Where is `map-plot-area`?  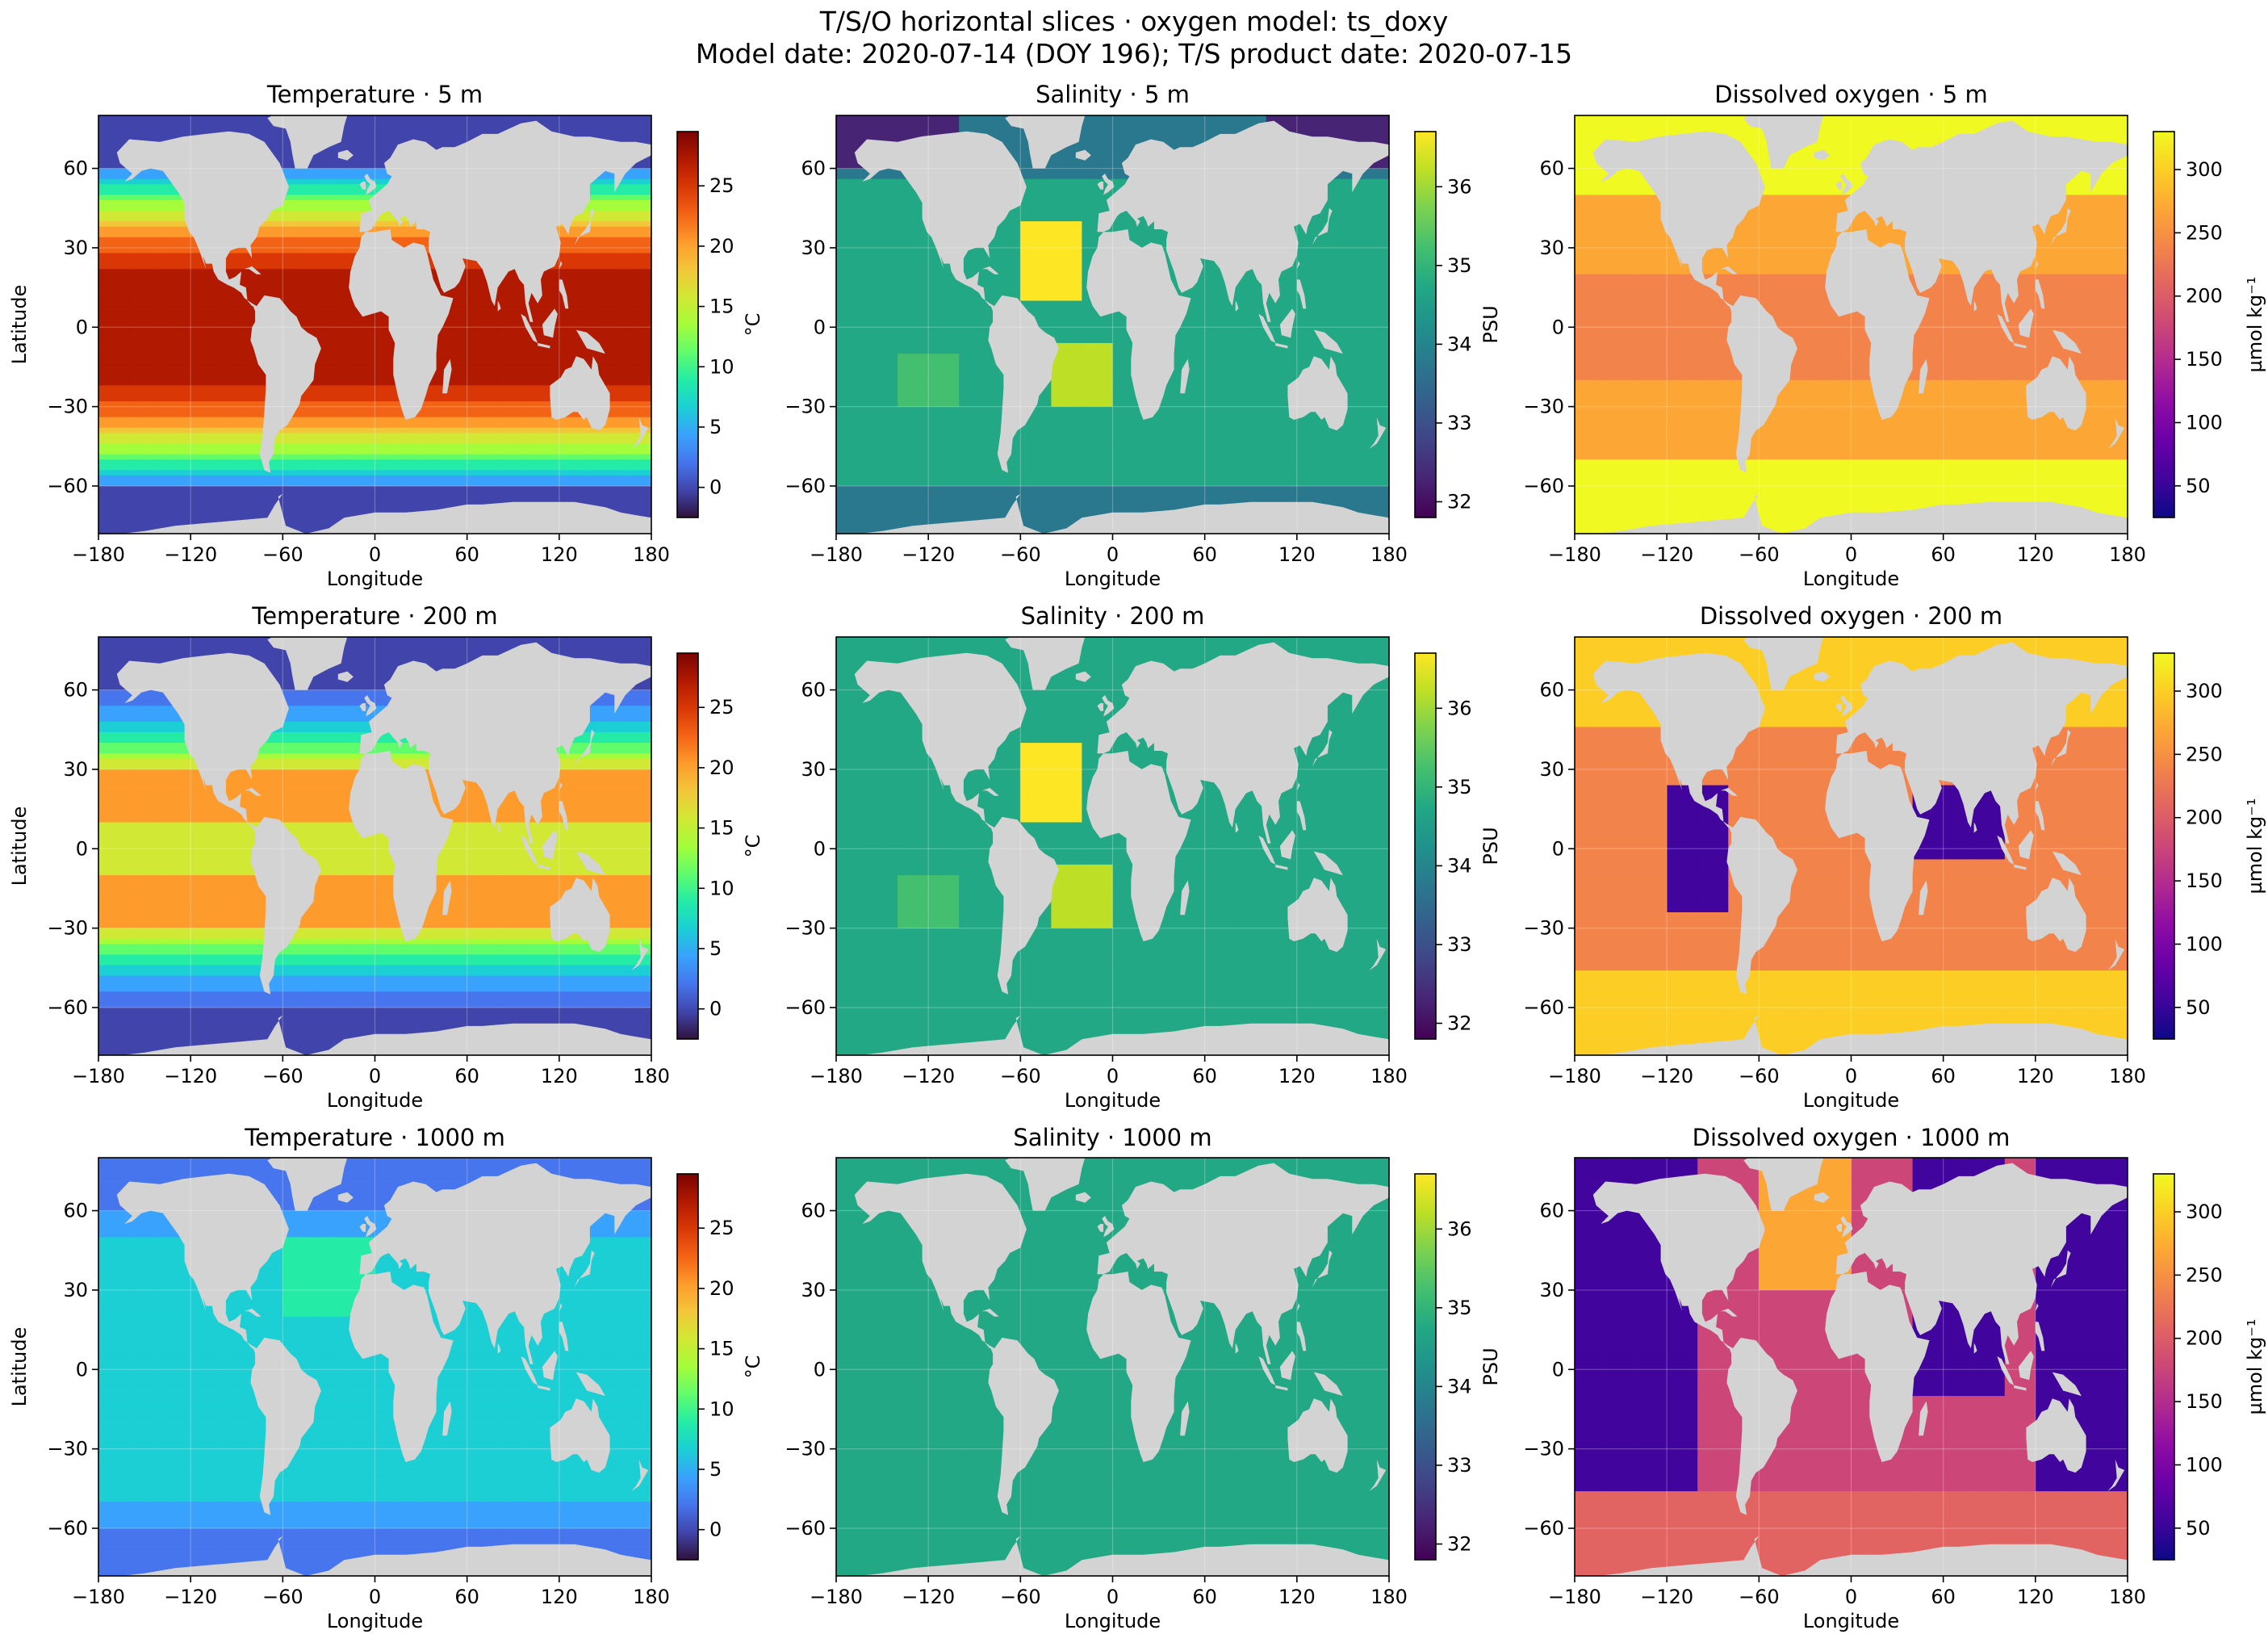
map-plot-area is located at coordinates (375, 846).